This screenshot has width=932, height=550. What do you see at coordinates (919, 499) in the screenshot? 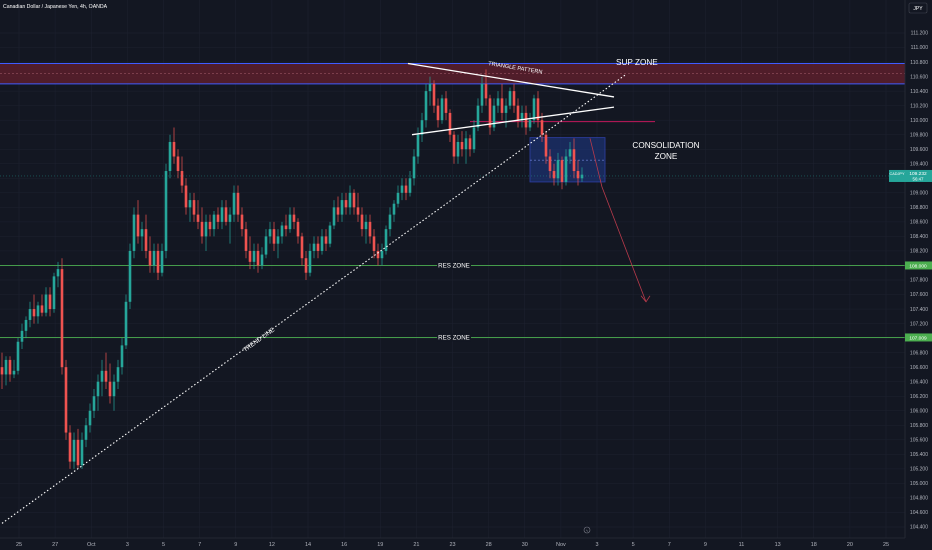
I see `y-tick-label: 104.800` at bounding box center [919, 499].